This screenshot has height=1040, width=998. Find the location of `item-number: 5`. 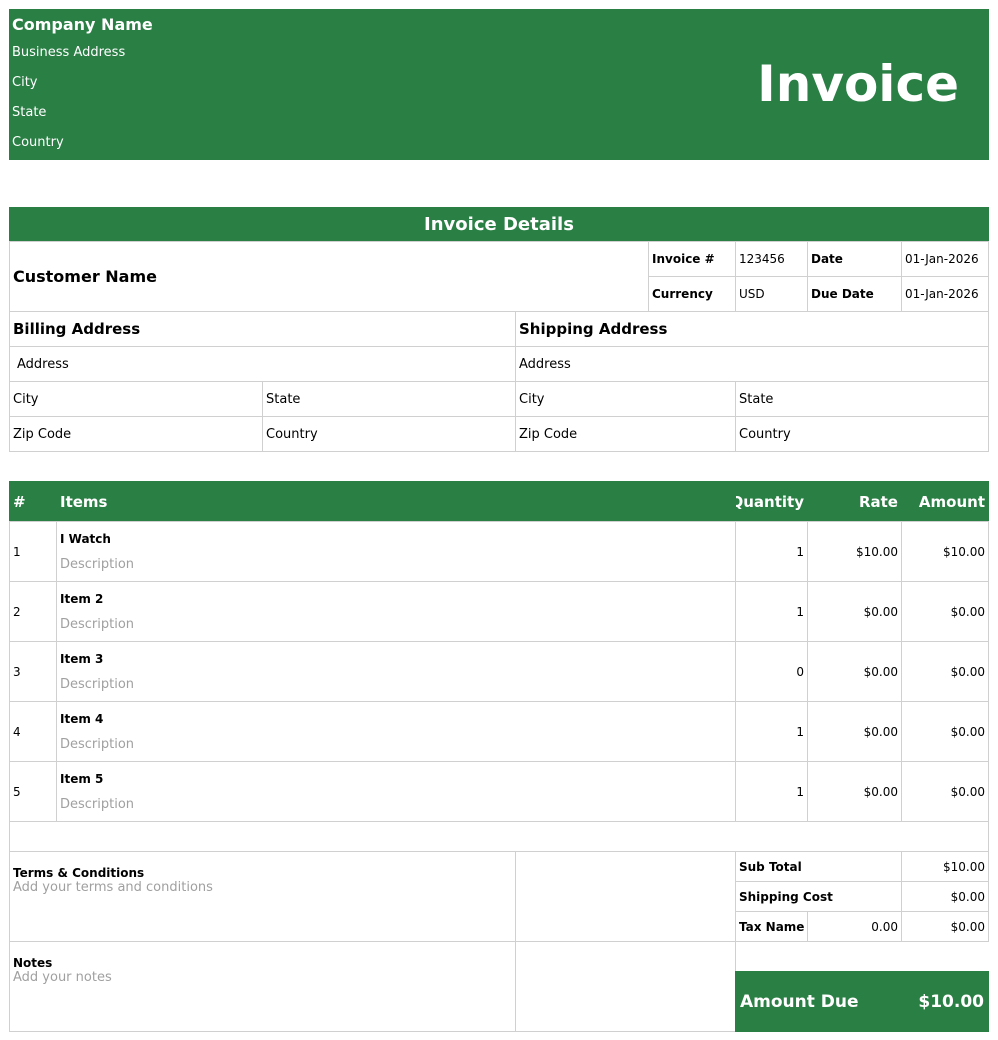

item-number: 5 is located at coordinates (33, 791).